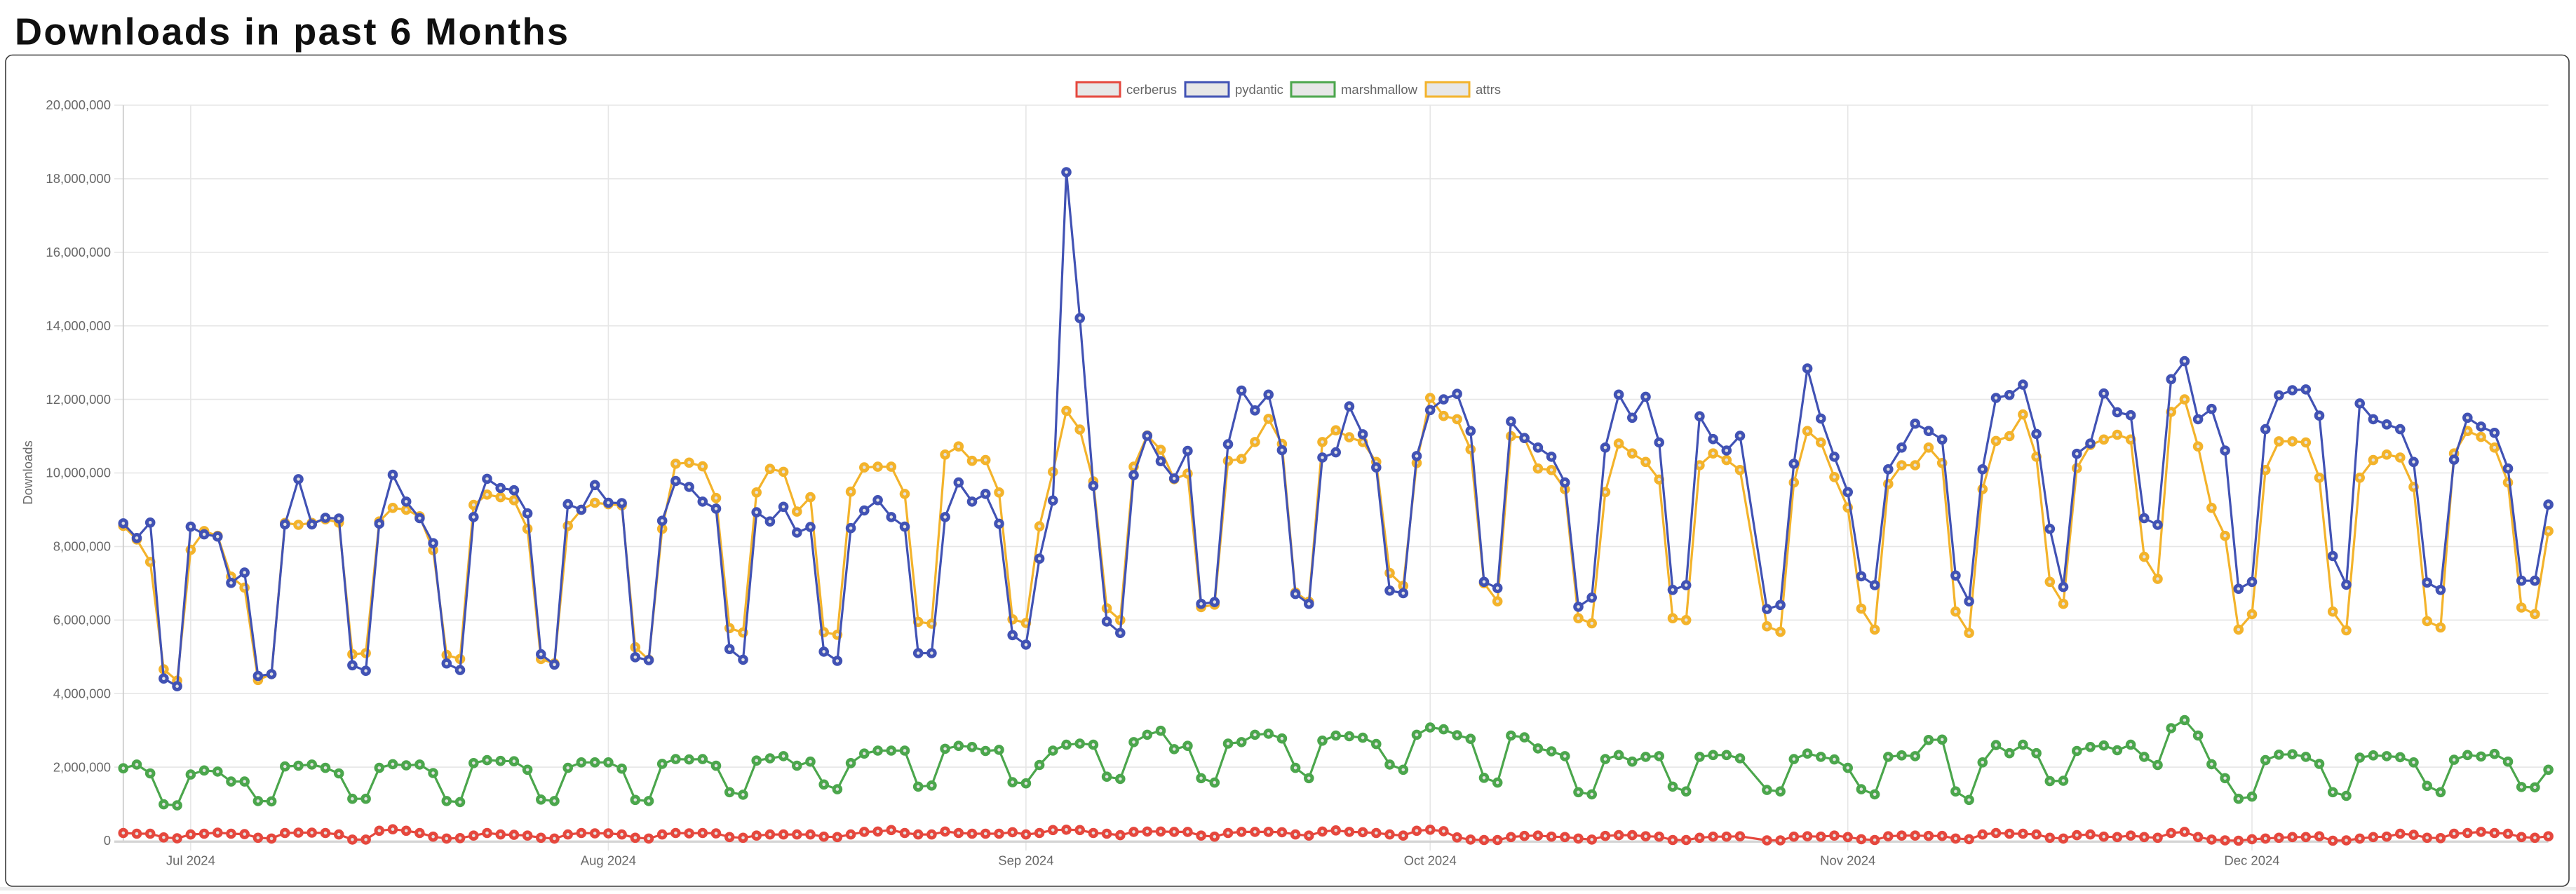  What do you see at coordinates (78, 399) in the screenshot?
I see `svg-text: 12,000,000` at bounding box center [78, 399].